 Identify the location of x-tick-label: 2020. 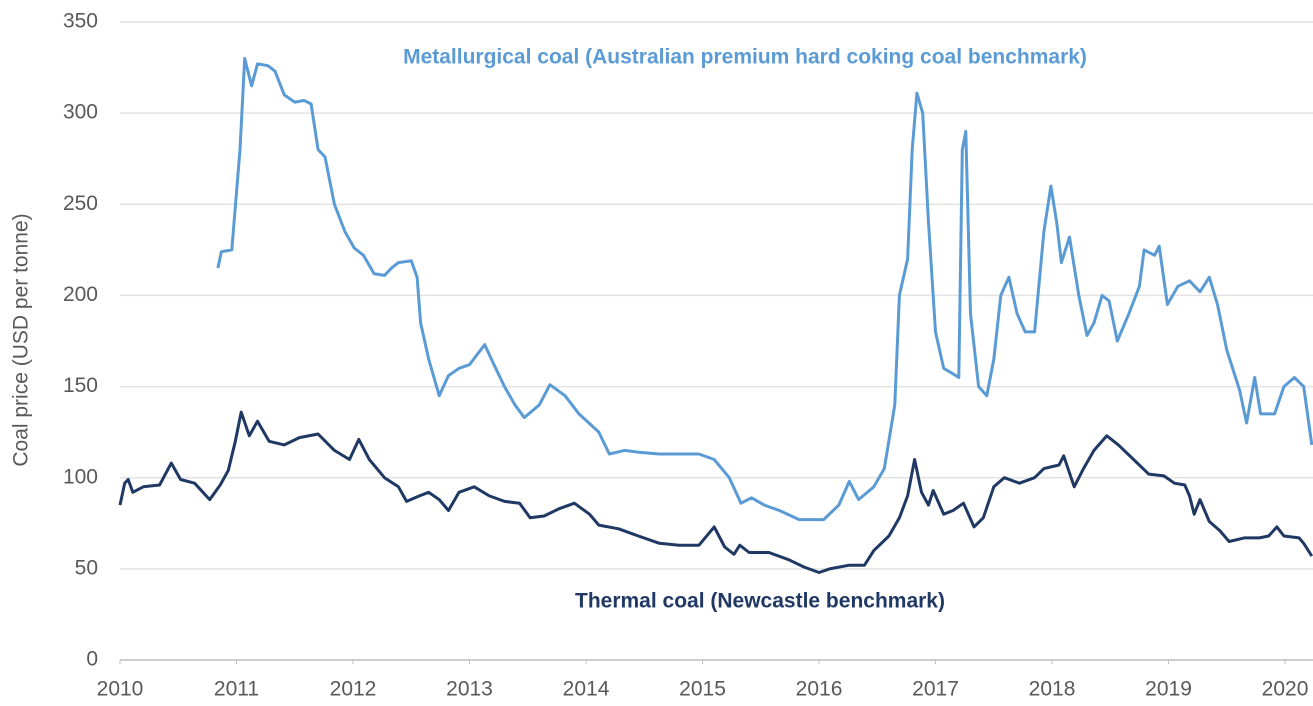
(1285, 689).